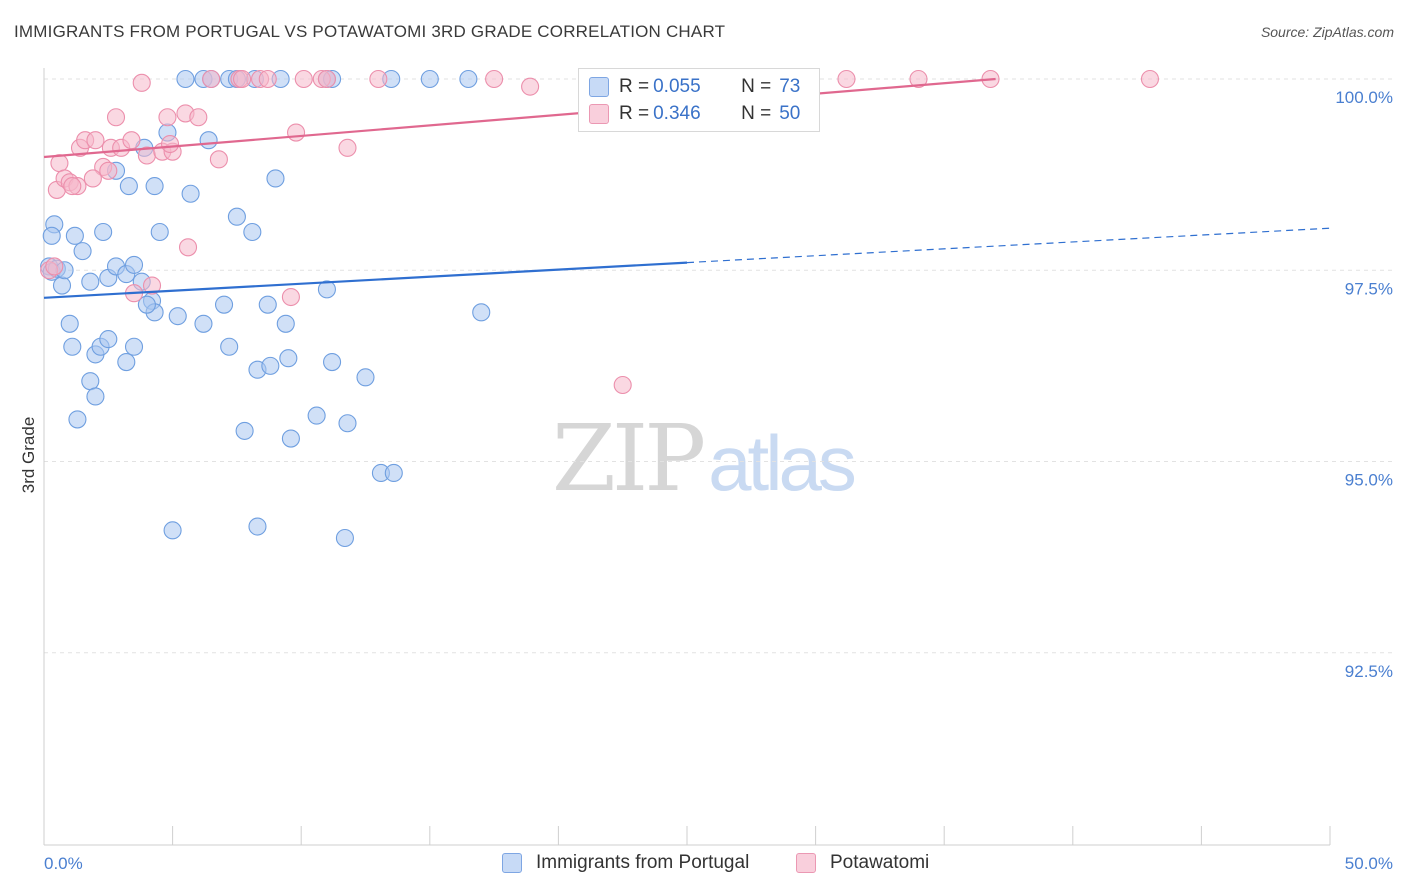 The height and width of the screenshot is (892, 1406). I want to click on legend-row-potawatomi: R = 0.346 N = 50, so click(694, 114).